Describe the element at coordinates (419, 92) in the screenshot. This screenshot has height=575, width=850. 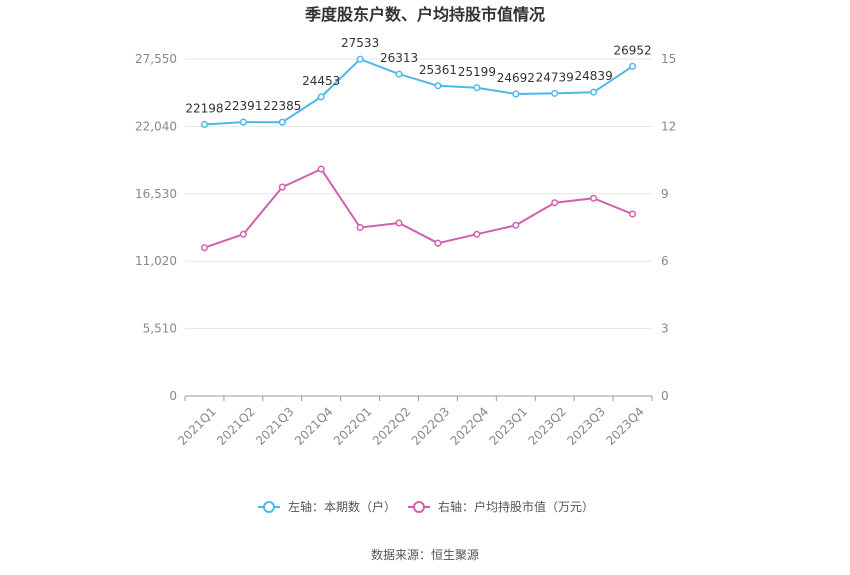
I see `series-line-left` at that location.